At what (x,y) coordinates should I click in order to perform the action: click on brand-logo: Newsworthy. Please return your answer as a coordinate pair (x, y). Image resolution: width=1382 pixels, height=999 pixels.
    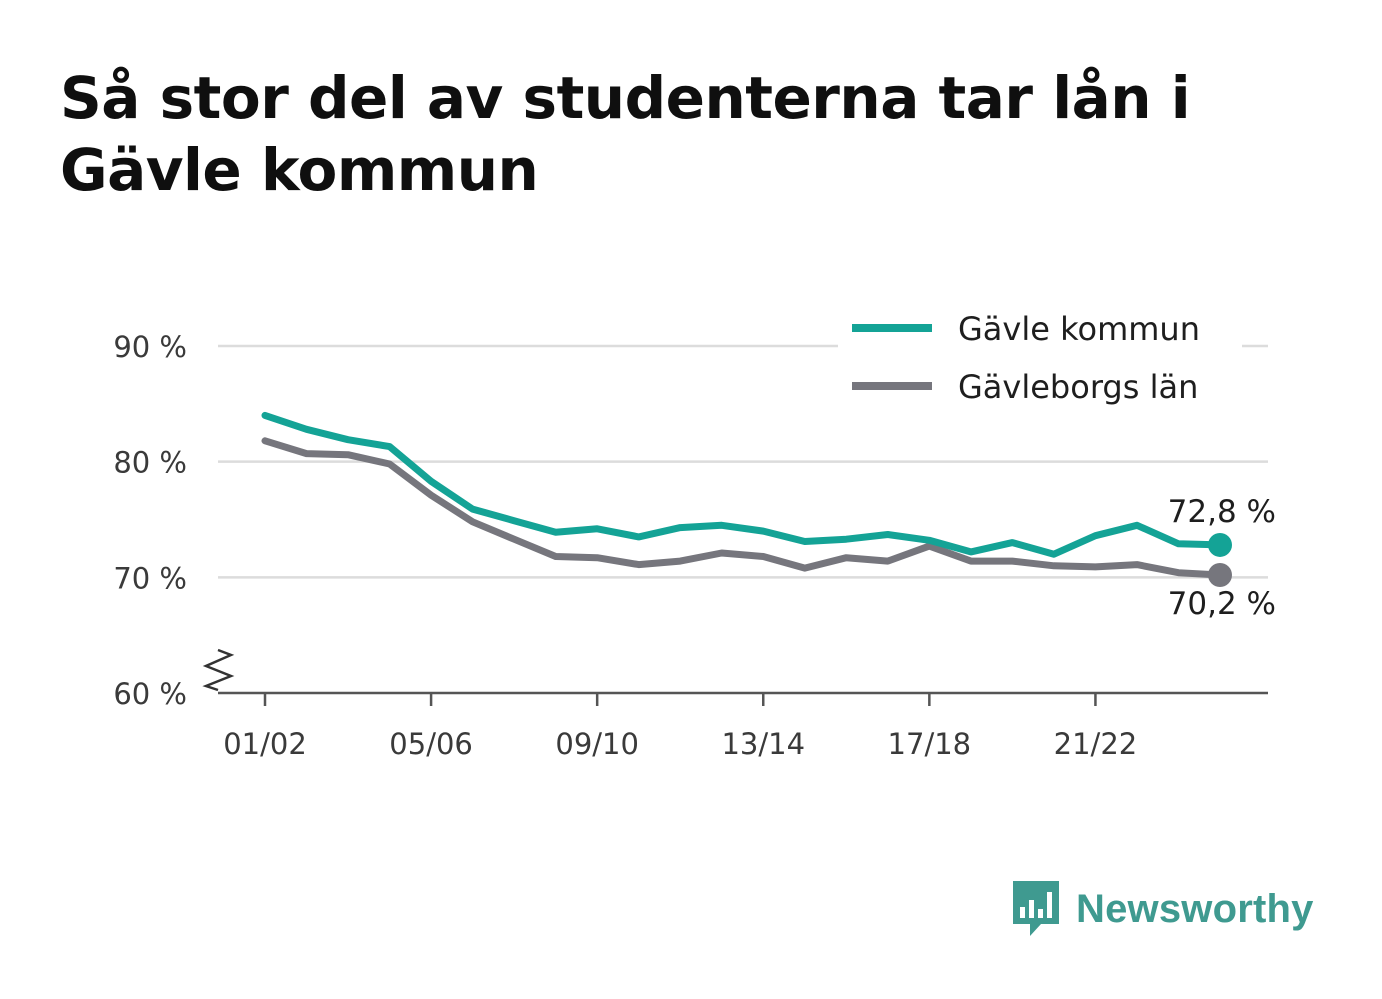
    Looking at the image, I should click on (1162, 909).